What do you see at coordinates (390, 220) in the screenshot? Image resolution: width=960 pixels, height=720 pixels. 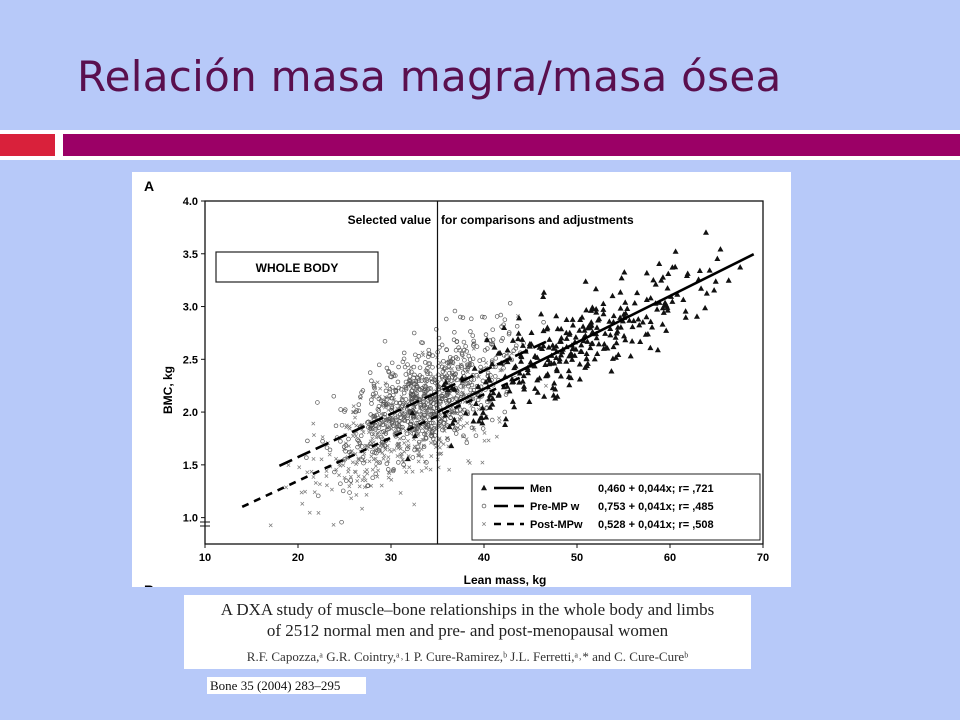 I see `ref-line-label-left: Selected value` at bounding box center [390, 220].